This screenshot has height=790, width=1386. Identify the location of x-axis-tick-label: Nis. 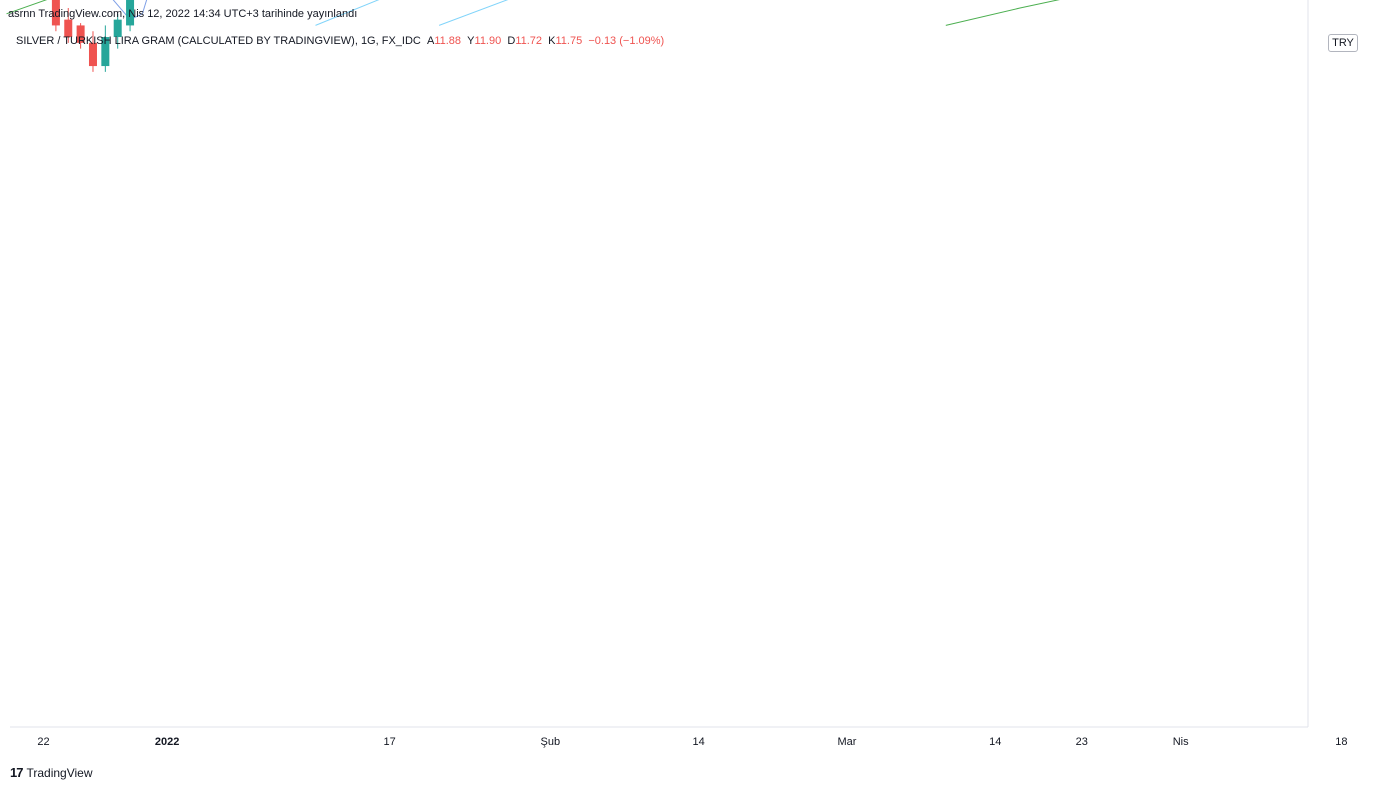
(1181, 742).